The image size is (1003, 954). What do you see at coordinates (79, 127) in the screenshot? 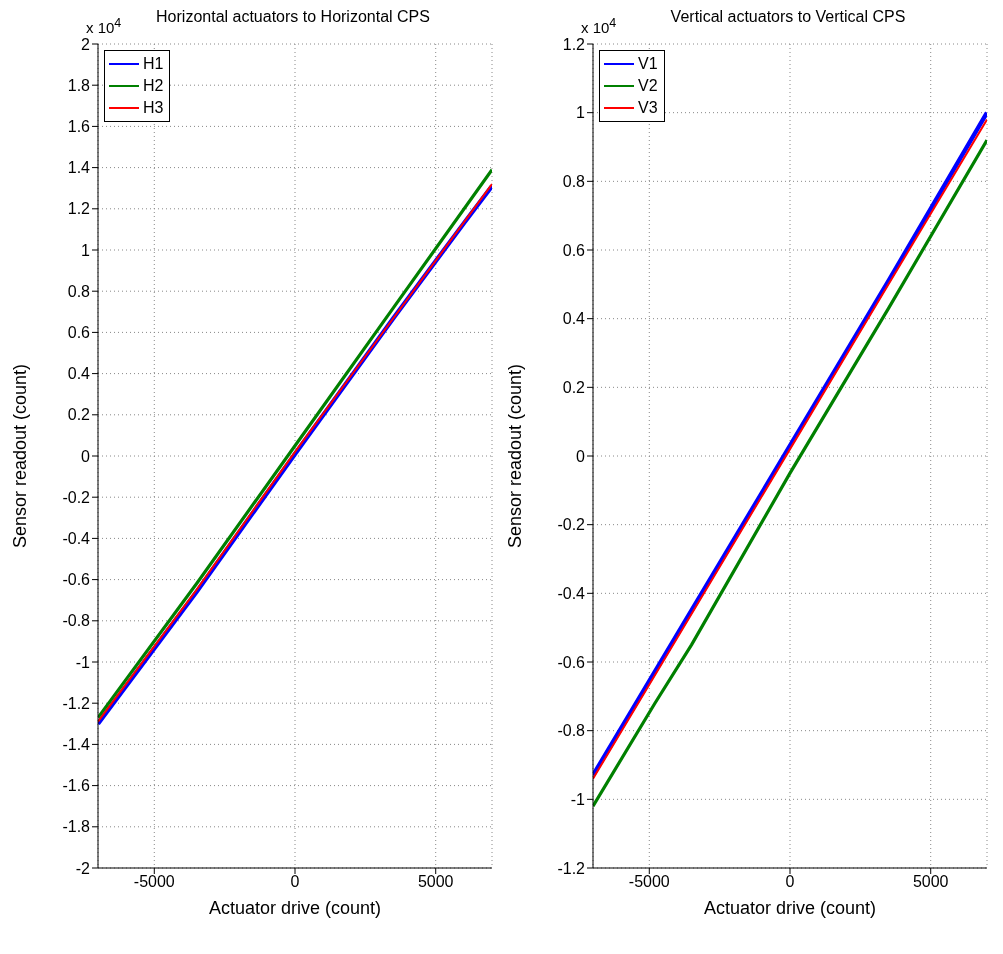
I see `y-tick-label: 1.6` at bounding box center [79, 127].